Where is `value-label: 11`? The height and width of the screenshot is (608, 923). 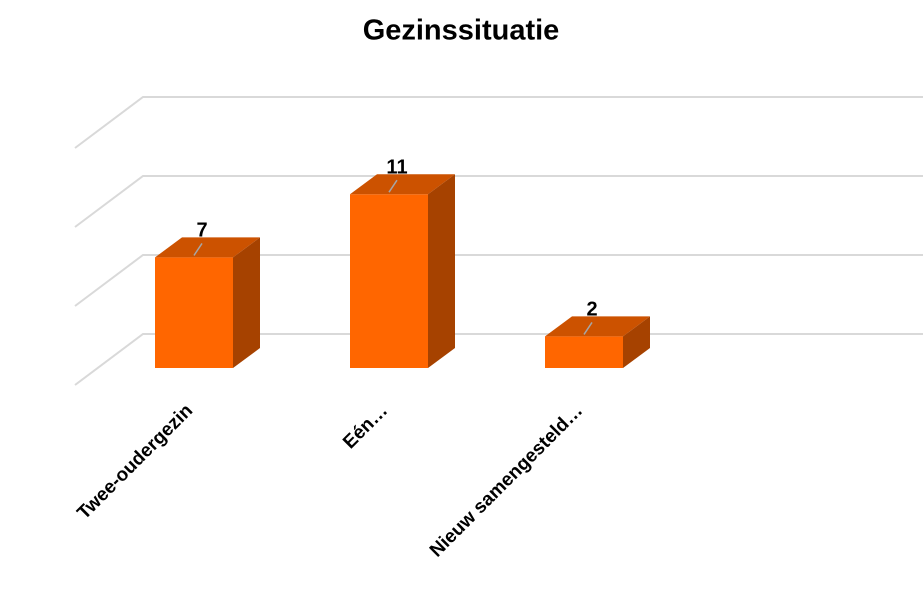 value-label: 11 is located at coordinates (396, 167).